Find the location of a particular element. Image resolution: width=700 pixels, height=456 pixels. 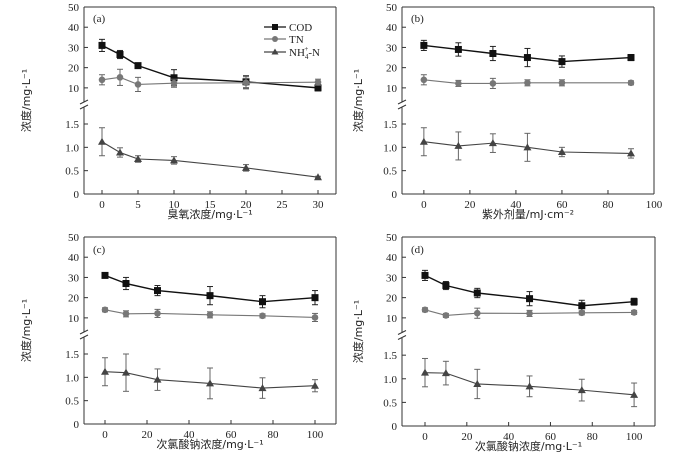

panel-label: (d) is located at coordinates (417, 250).